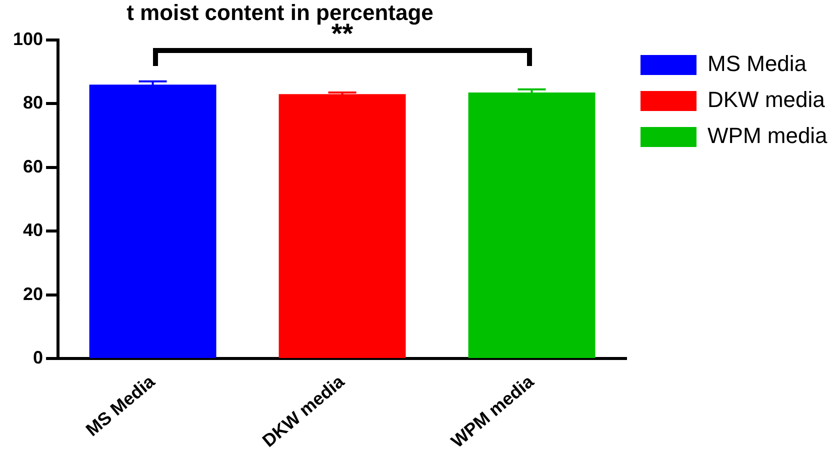 Image resolution: width=837 pixels, height=456 pixels. I want to click on legend-label: MS Media, so click(758, 63).